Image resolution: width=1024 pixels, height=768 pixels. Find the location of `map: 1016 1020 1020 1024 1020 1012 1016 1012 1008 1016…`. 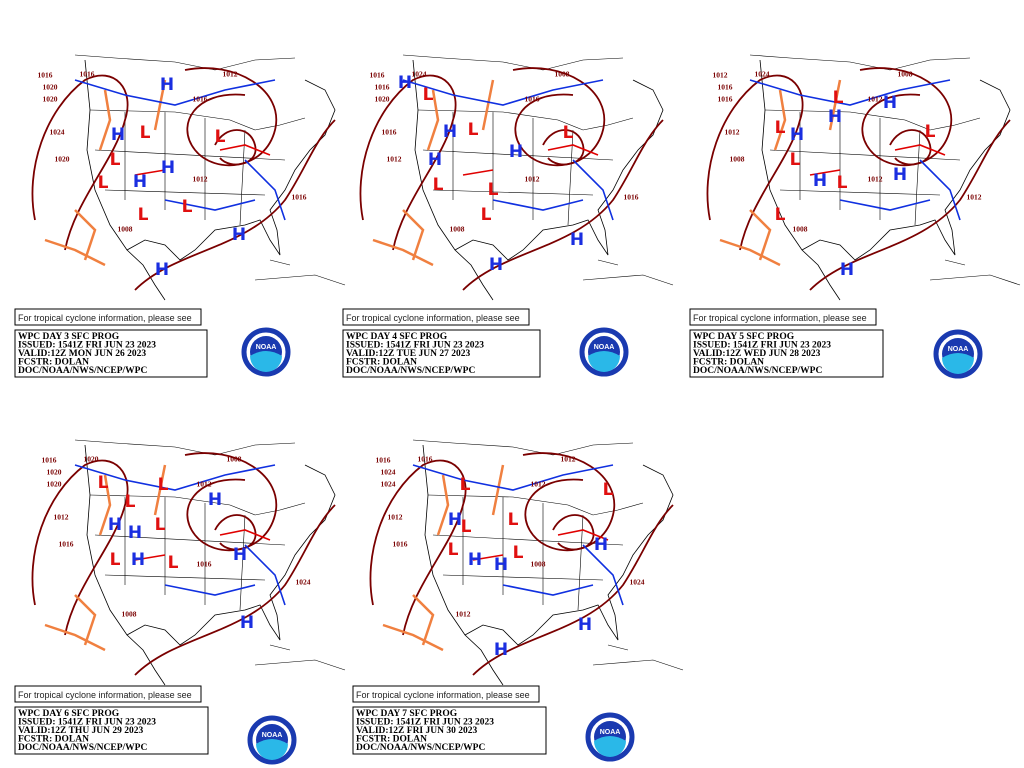

map: 1016 1020 1020 1024 1020 1012 1016 1012 1008 1016… is located at coordinates (188, 177).